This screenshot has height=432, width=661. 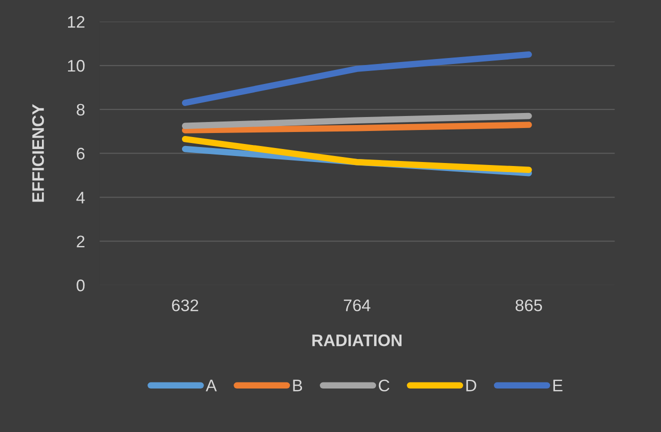 What do you see at coordinates (357, 340) in the screenshot?
I see `x-axis-title: RADIATION` at bounding box center [357, 340].